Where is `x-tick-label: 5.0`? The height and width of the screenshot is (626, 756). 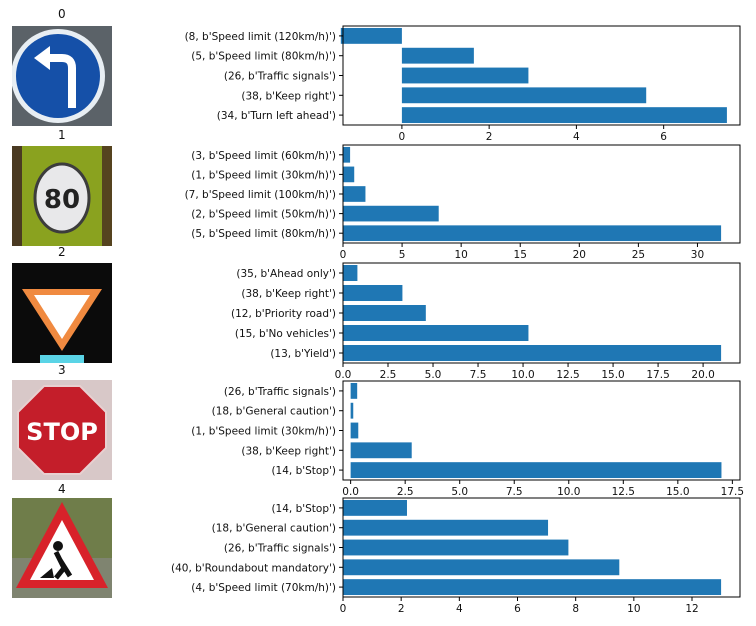
x-tick-label: 5.0 is located at coordinates (459, 492).